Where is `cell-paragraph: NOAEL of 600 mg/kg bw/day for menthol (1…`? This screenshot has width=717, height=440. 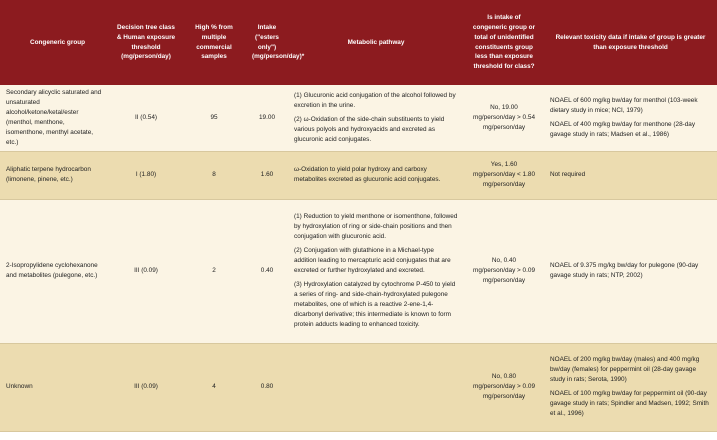 cell-paragraph: NOAEL of 600 mg/kg bw/day for menthol (1… is located at coordinates (624, 105).